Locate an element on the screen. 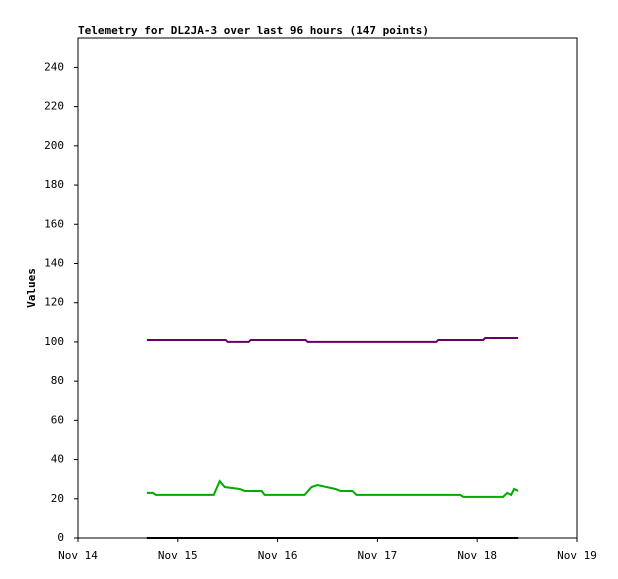 The image size is (618, 579). x-tick-label: Nov 14 is located at coordinates (78, 555).